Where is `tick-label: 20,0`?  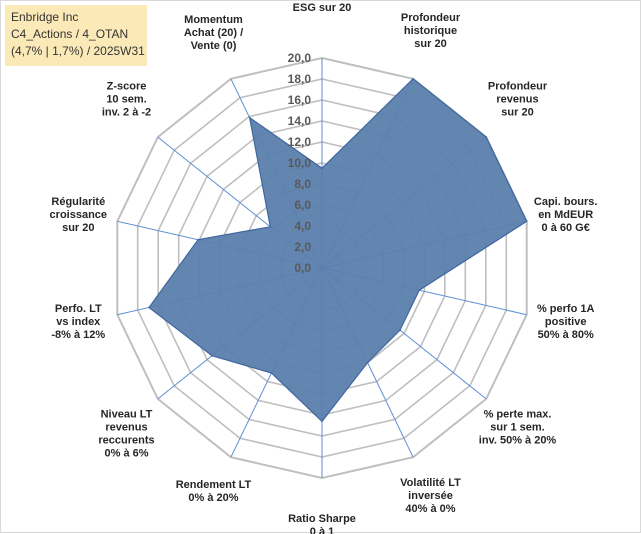 tick-label: 20,0 is located at coordinates (300, 58).